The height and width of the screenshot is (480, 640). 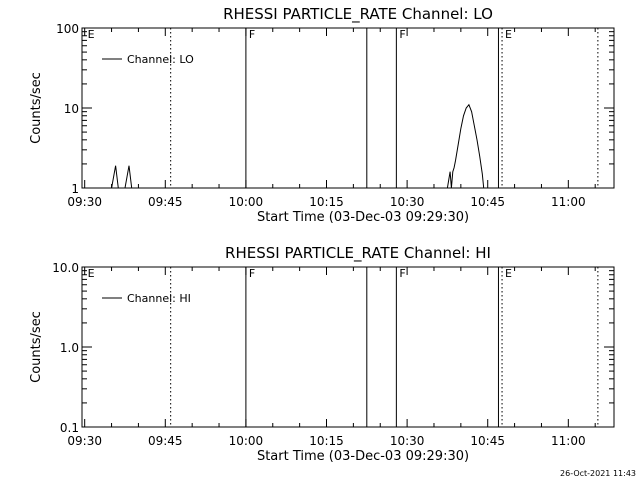 I want to click on chart-title: RHESSI PARTICLE_RATE Channel: LO, so click(x=358, y=14).